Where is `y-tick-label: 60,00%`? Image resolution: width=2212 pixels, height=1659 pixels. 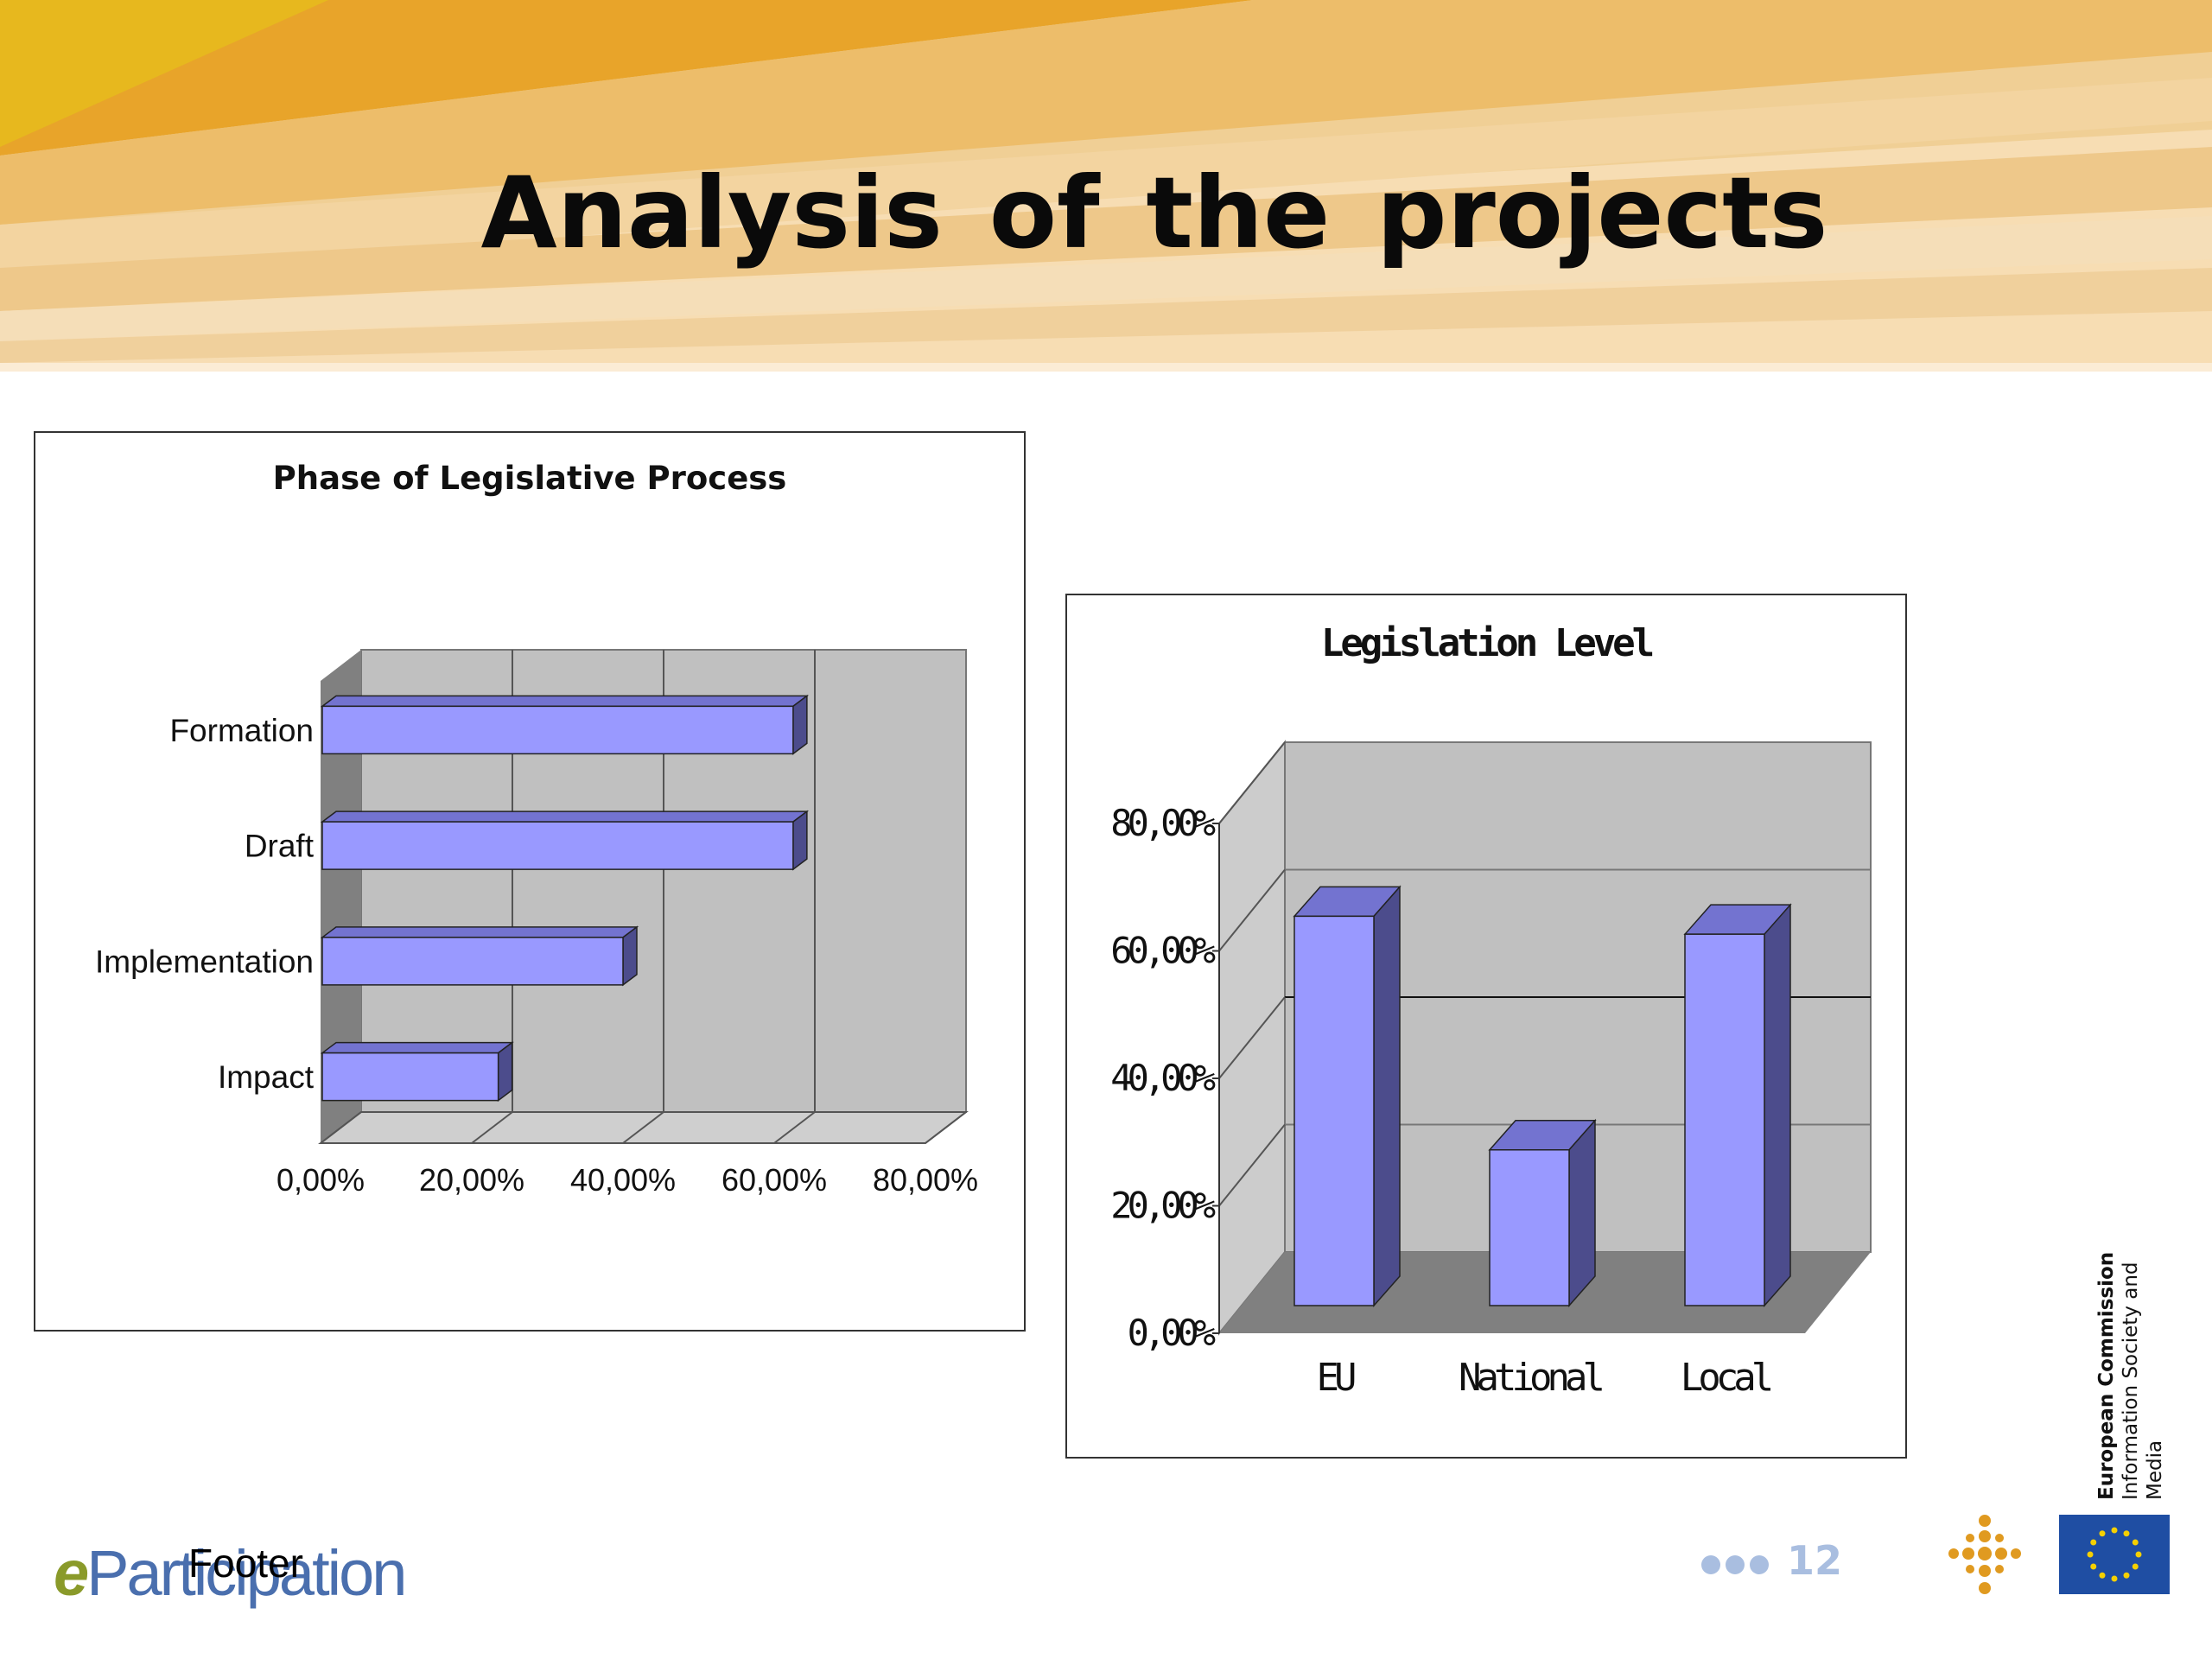 y-tick-label: 60,00% is located at coordinates (1162, 951).